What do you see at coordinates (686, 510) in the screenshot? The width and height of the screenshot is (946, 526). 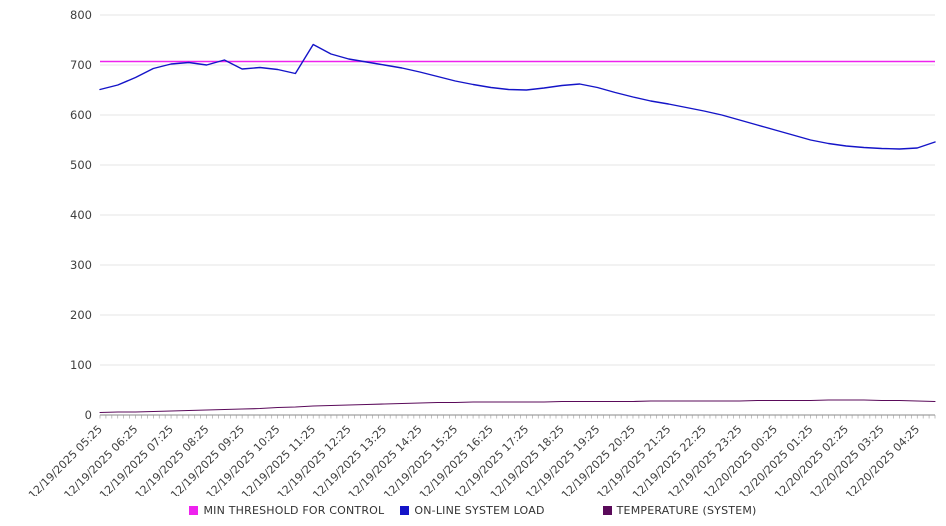 I see `legend-label: TEMPERATURE (SYSTEM)` at bounding box center [686, 510].